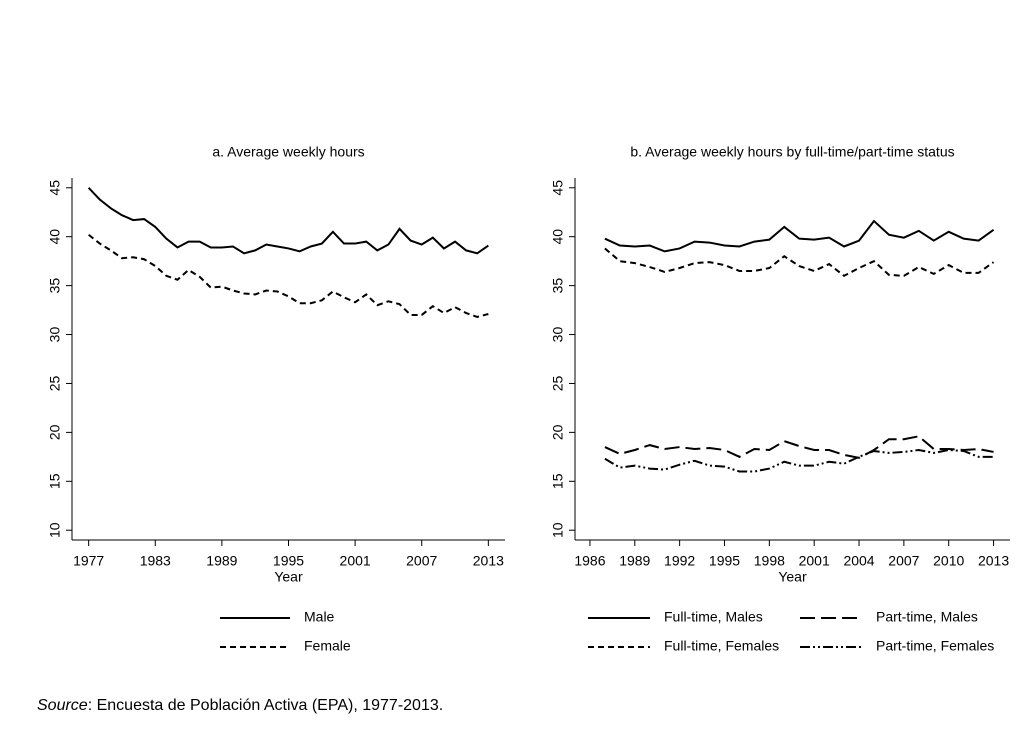 The height and width of the screenshot is (755, 1033). I want to click on source-label: Source, so click(62, 705).